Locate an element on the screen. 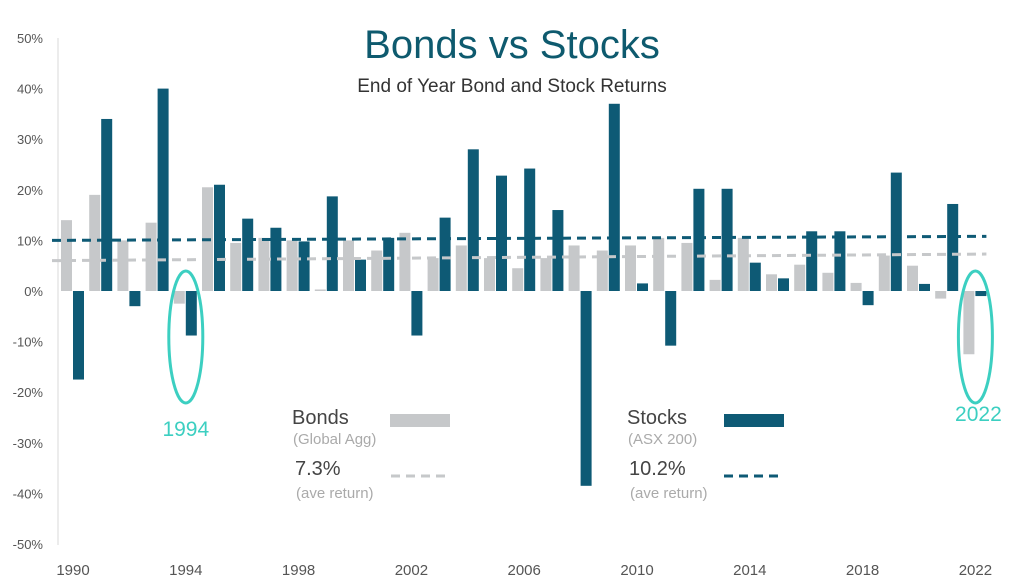 The width and height of the screenshot is (1024, 582). callout-label-1994: 1994 is located at coordinates (185, 429).